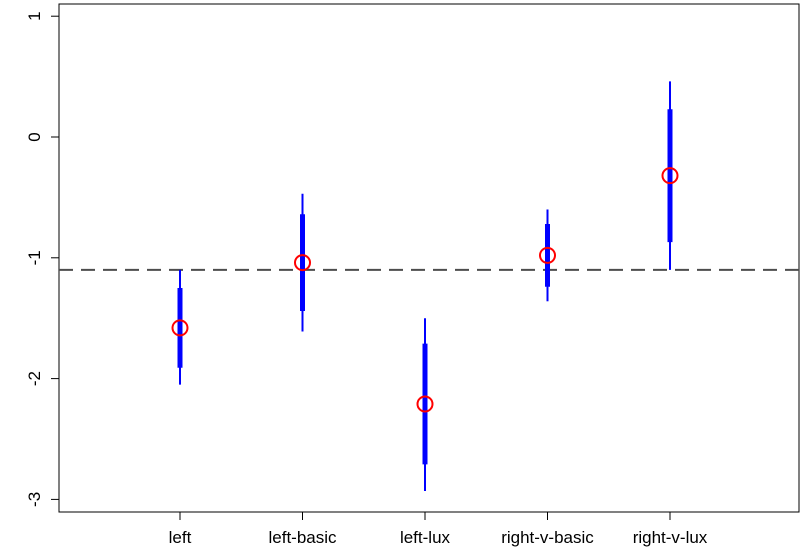 The image size is (802, 552). I want to click on y-tick-label: 0, so click(34, 136).